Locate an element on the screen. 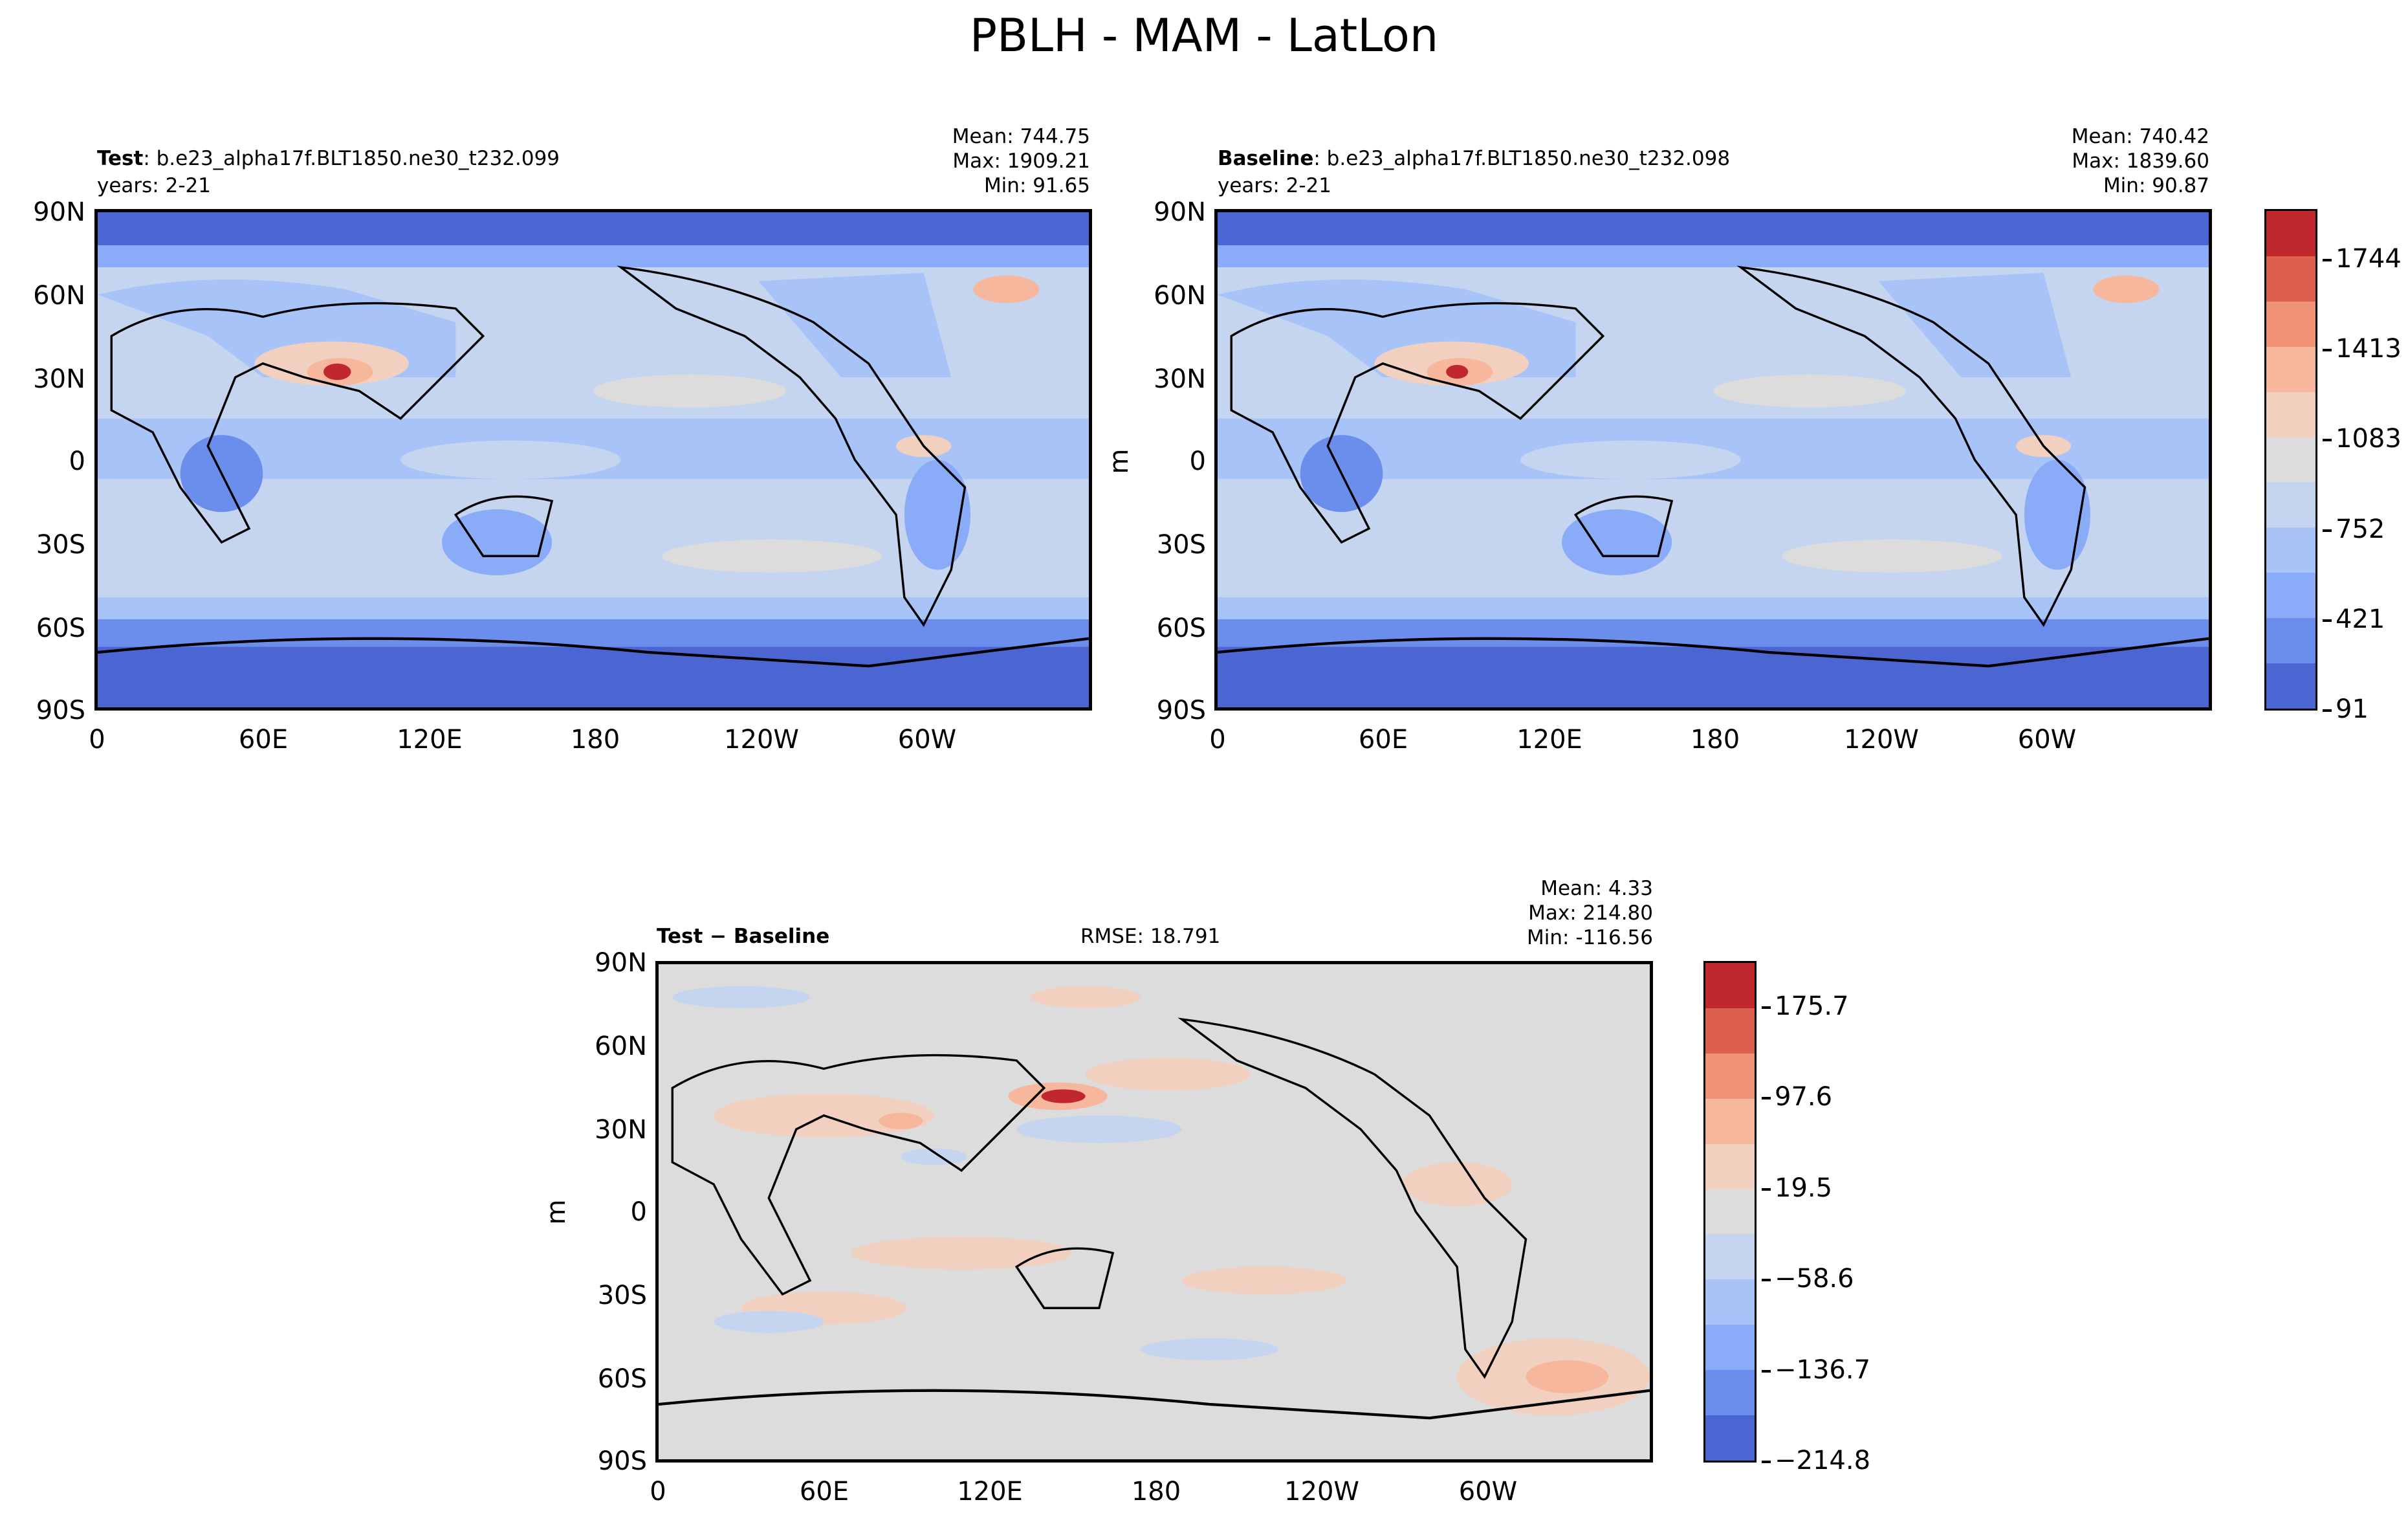  test-lat-tick: 90S is located at coordinates (60, 710).